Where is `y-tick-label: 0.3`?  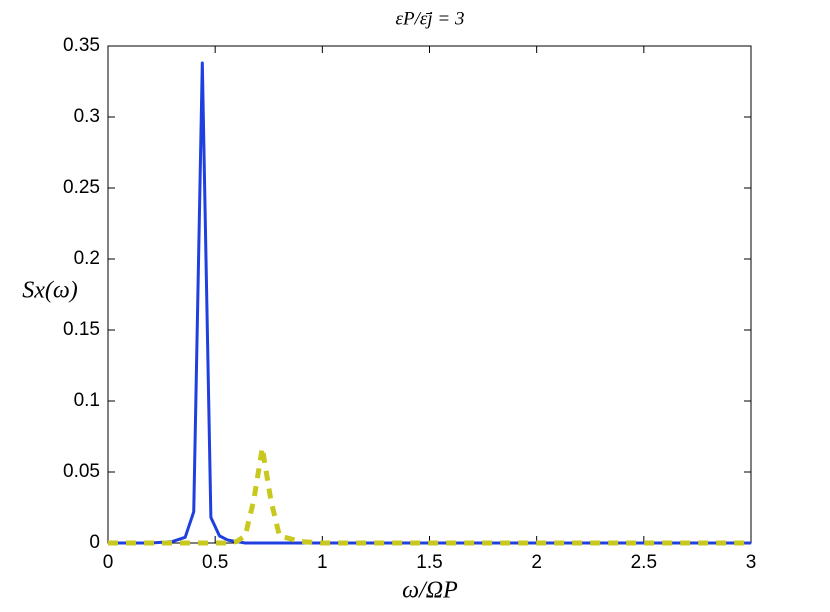 y-tick-label: 0.3 is located at coordinates (87, 116).